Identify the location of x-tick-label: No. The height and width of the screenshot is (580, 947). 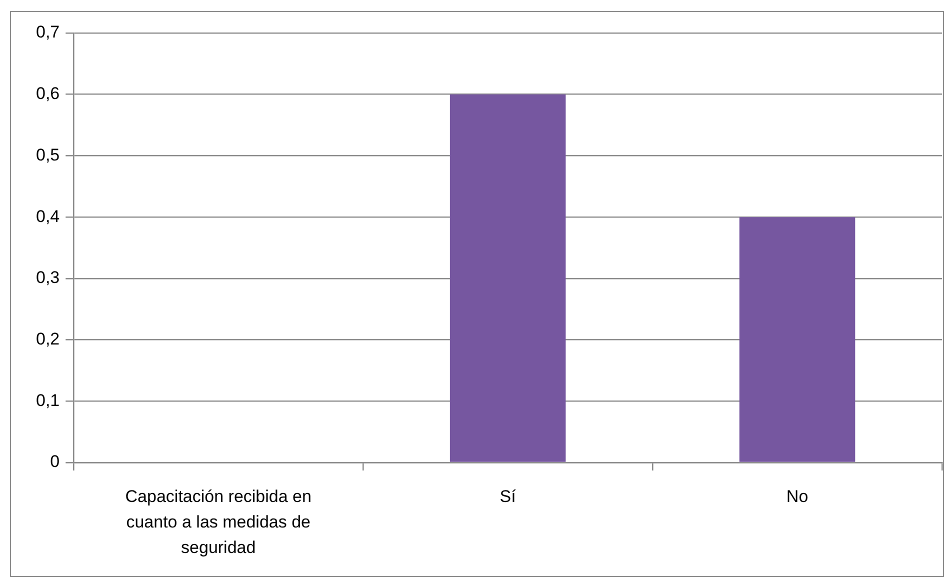
(797, 496).